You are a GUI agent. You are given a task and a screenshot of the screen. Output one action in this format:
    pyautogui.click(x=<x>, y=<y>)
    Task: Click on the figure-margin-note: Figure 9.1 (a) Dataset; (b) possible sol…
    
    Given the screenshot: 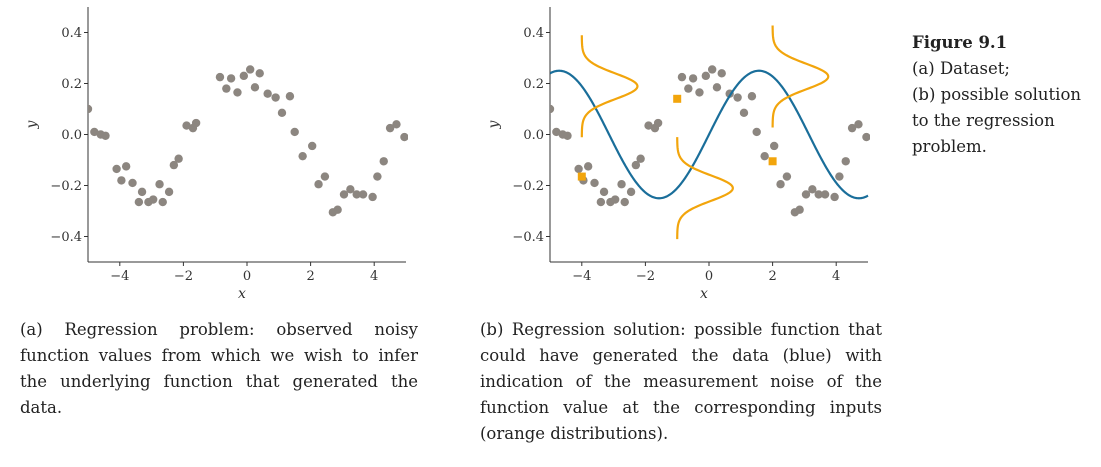 What is the action you would take?
    pyautogui.click(x=1004, y=95)
    